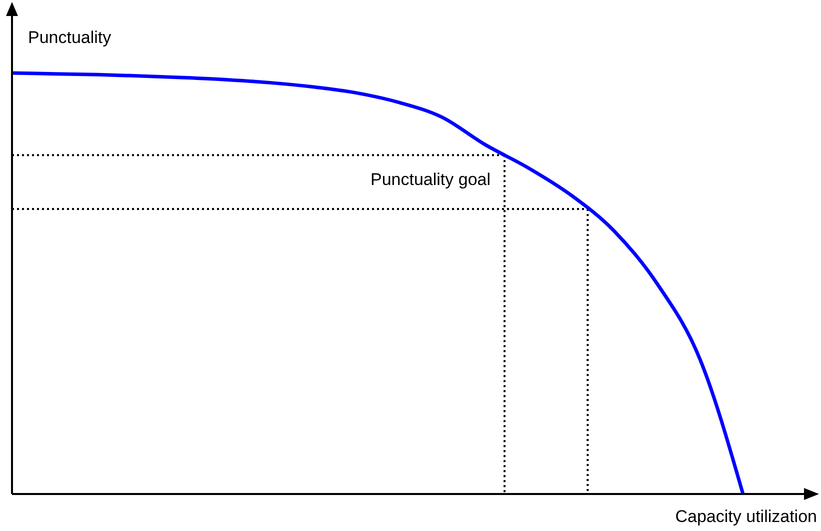 The height and width of the screenshot is (531, 821). What do you see at coordinates (70, 37) in the screenshot?
I see `y-axis-title: Punctuality` at bounding box center [70, 37].